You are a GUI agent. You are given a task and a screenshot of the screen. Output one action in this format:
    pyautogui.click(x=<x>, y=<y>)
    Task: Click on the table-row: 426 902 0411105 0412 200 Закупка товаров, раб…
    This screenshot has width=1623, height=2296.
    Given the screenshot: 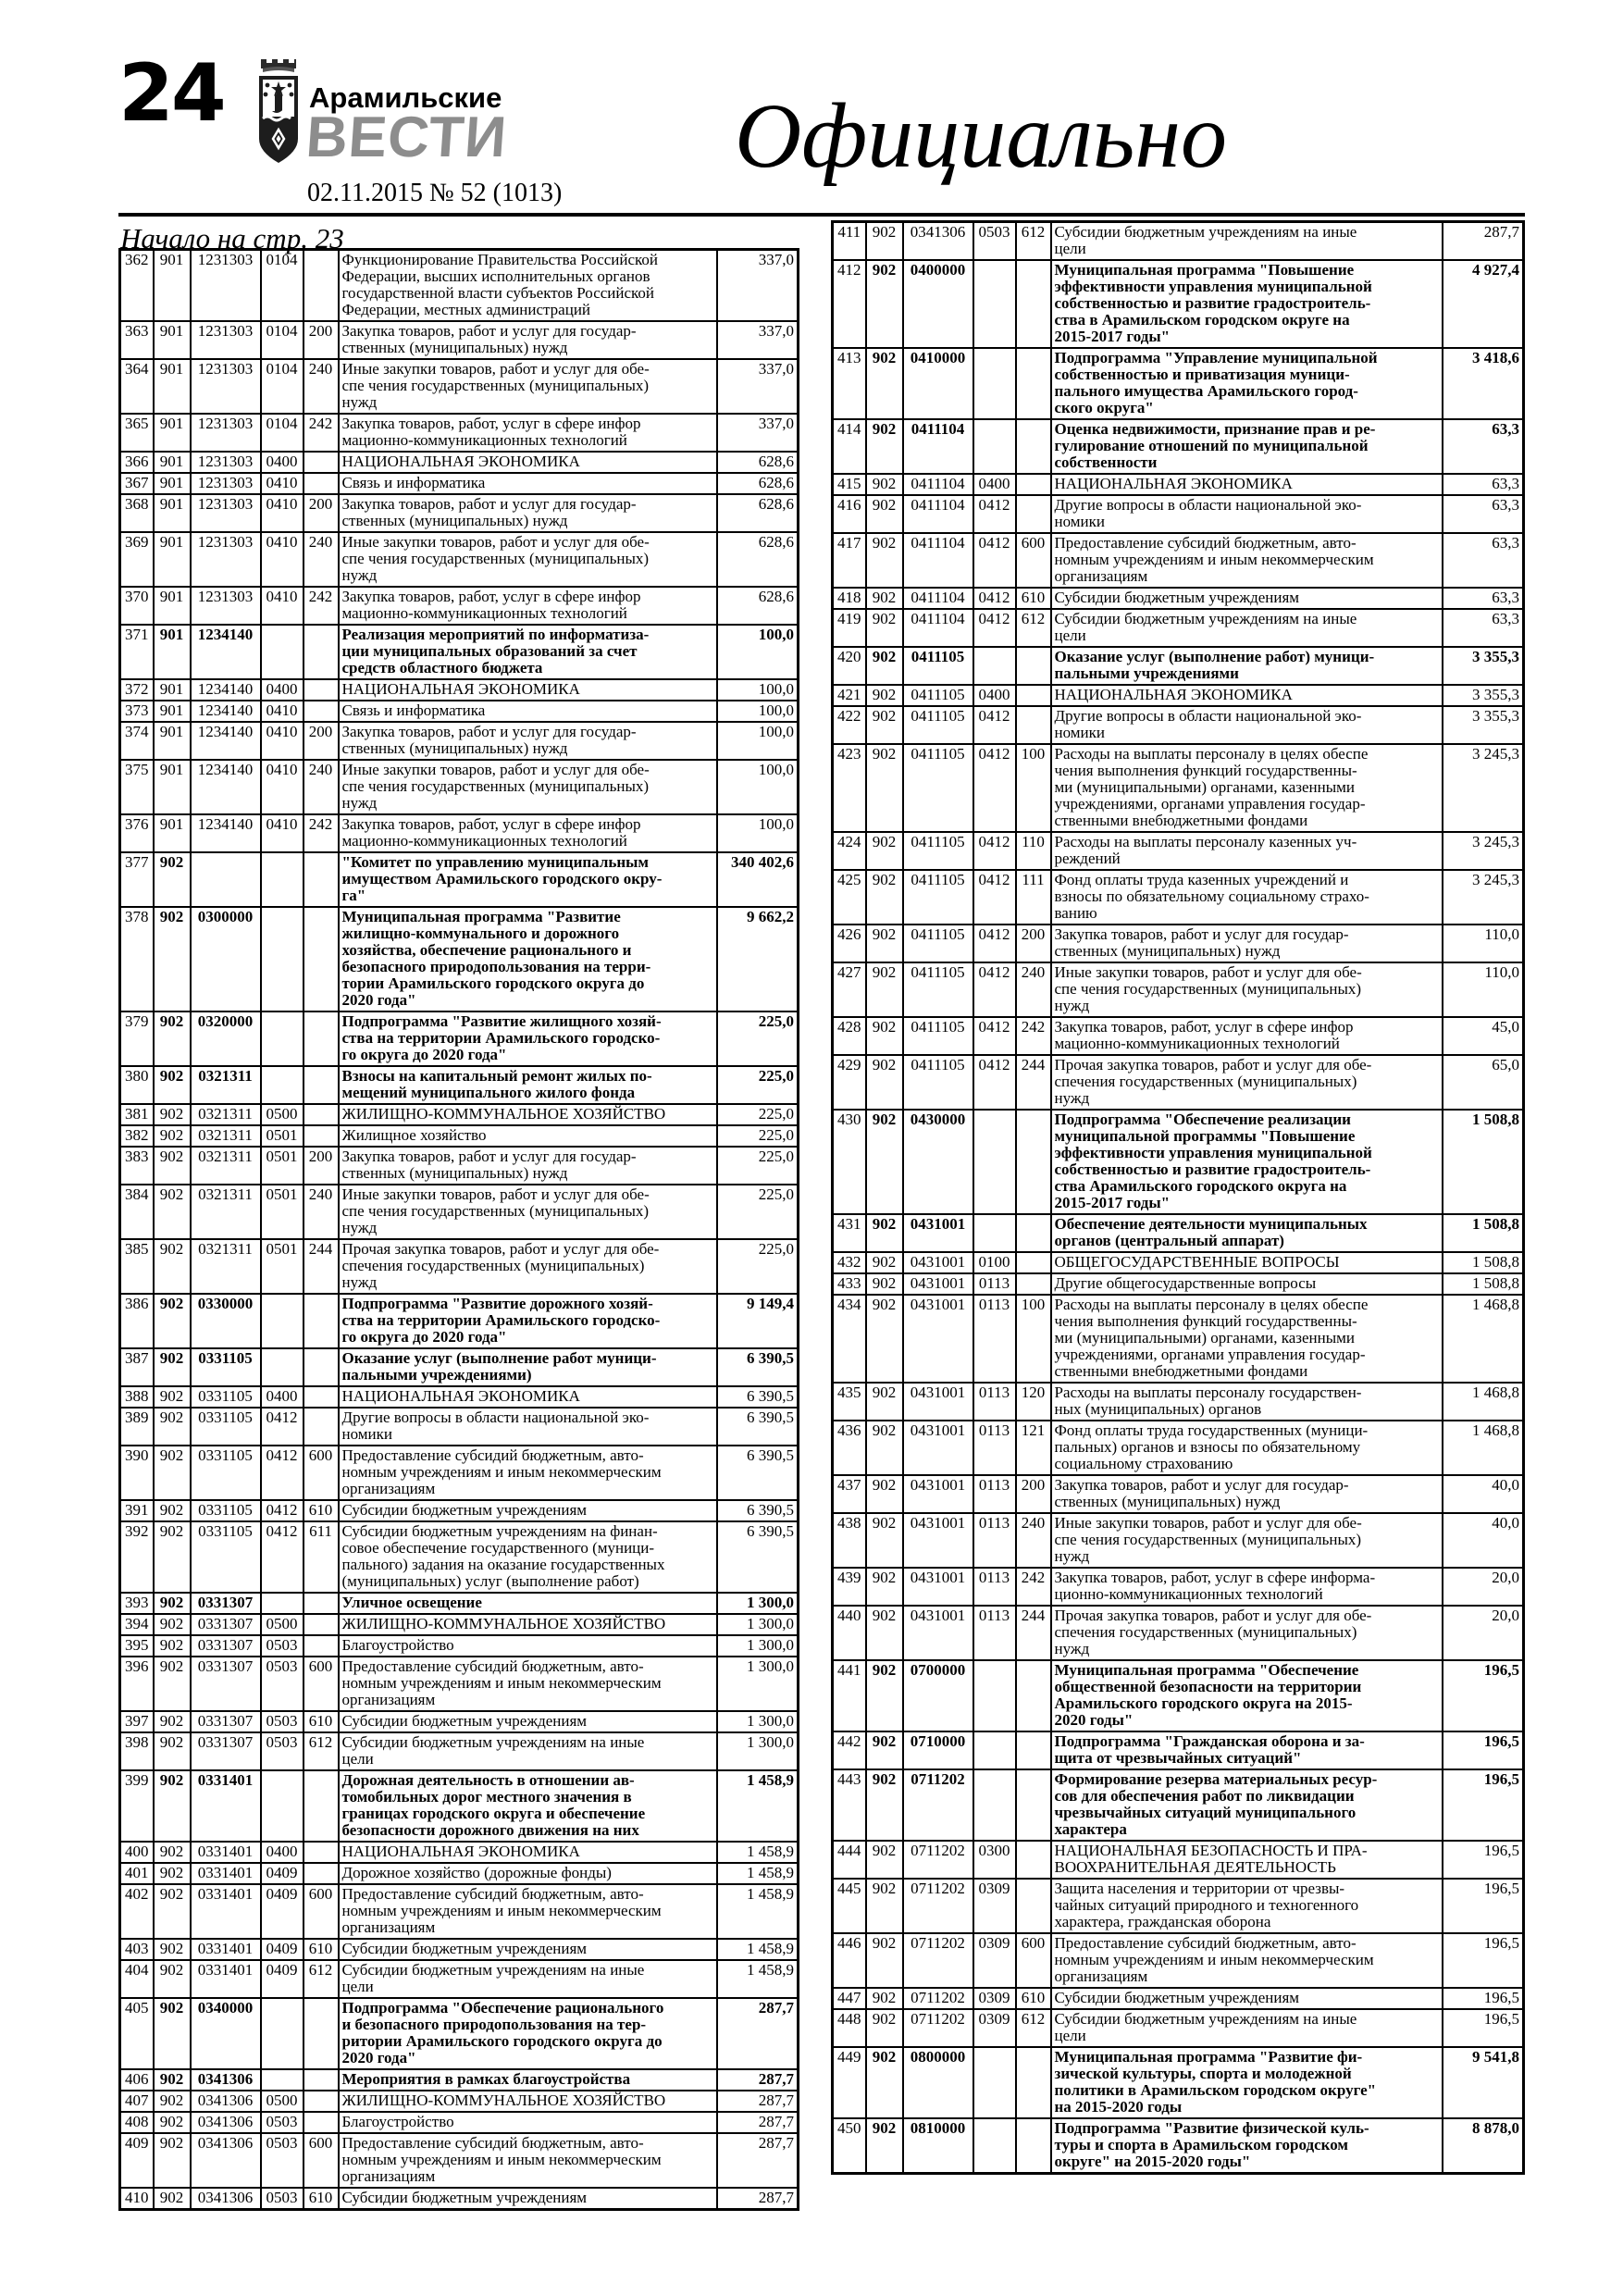 What is the action you would take?
    pyautogui.click(x=1178, y=944)
    